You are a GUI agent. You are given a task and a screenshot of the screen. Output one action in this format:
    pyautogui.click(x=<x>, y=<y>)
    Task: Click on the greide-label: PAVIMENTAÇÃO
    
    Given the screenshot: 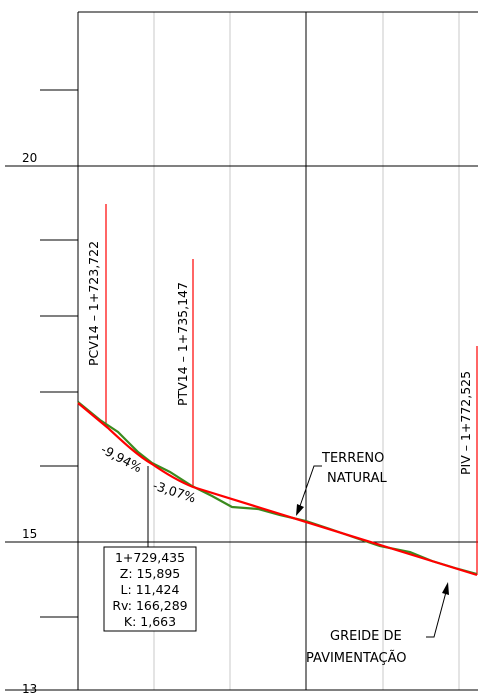 What is the action you would take?
    pyautogui.click(x=356, y=658)
    